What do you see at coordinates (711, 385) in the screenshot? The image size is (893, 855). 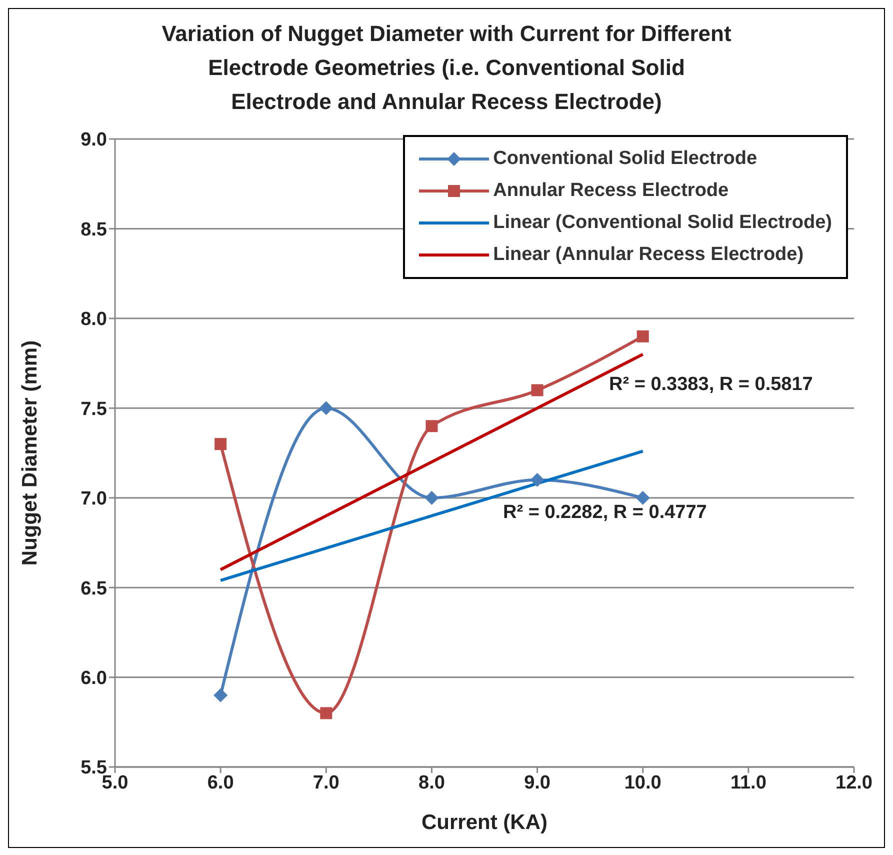 I see `annotation: R² = 0.3383, R = 0.5817` at bounding box center [711, 385].